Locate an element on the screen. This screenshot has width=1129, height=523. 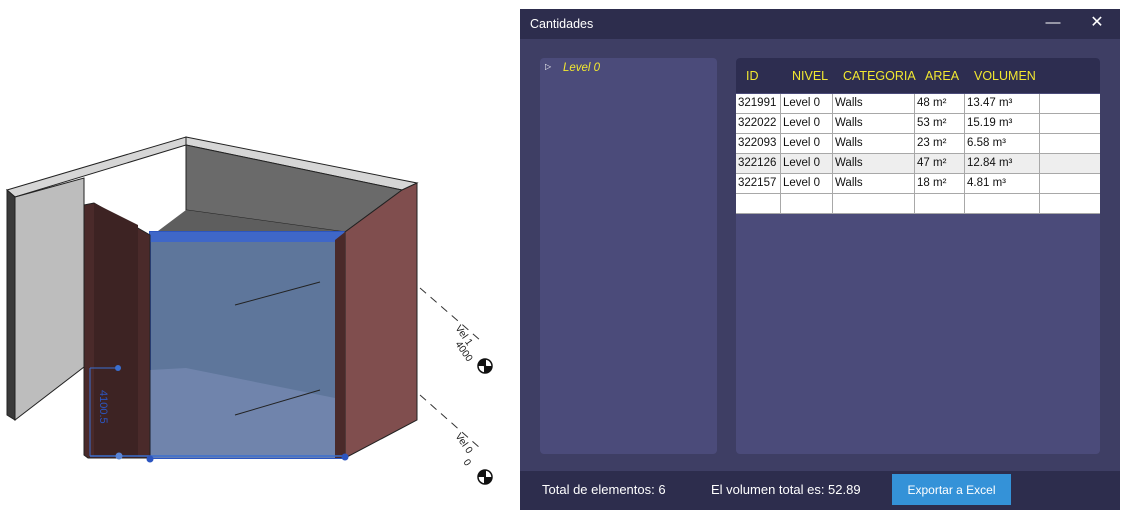
cell-area: 48 m² is located at coordinates (940, 103).